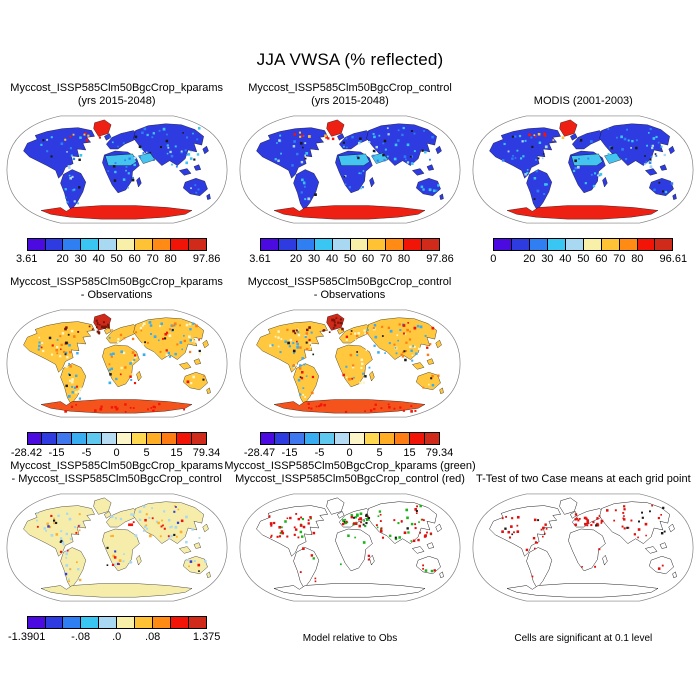 The width and height of the screenshot is (700, 700). Describe the element at coordinates (56, 453) in the screenshot. I see `colorbar-tick-label: -15` at that location.